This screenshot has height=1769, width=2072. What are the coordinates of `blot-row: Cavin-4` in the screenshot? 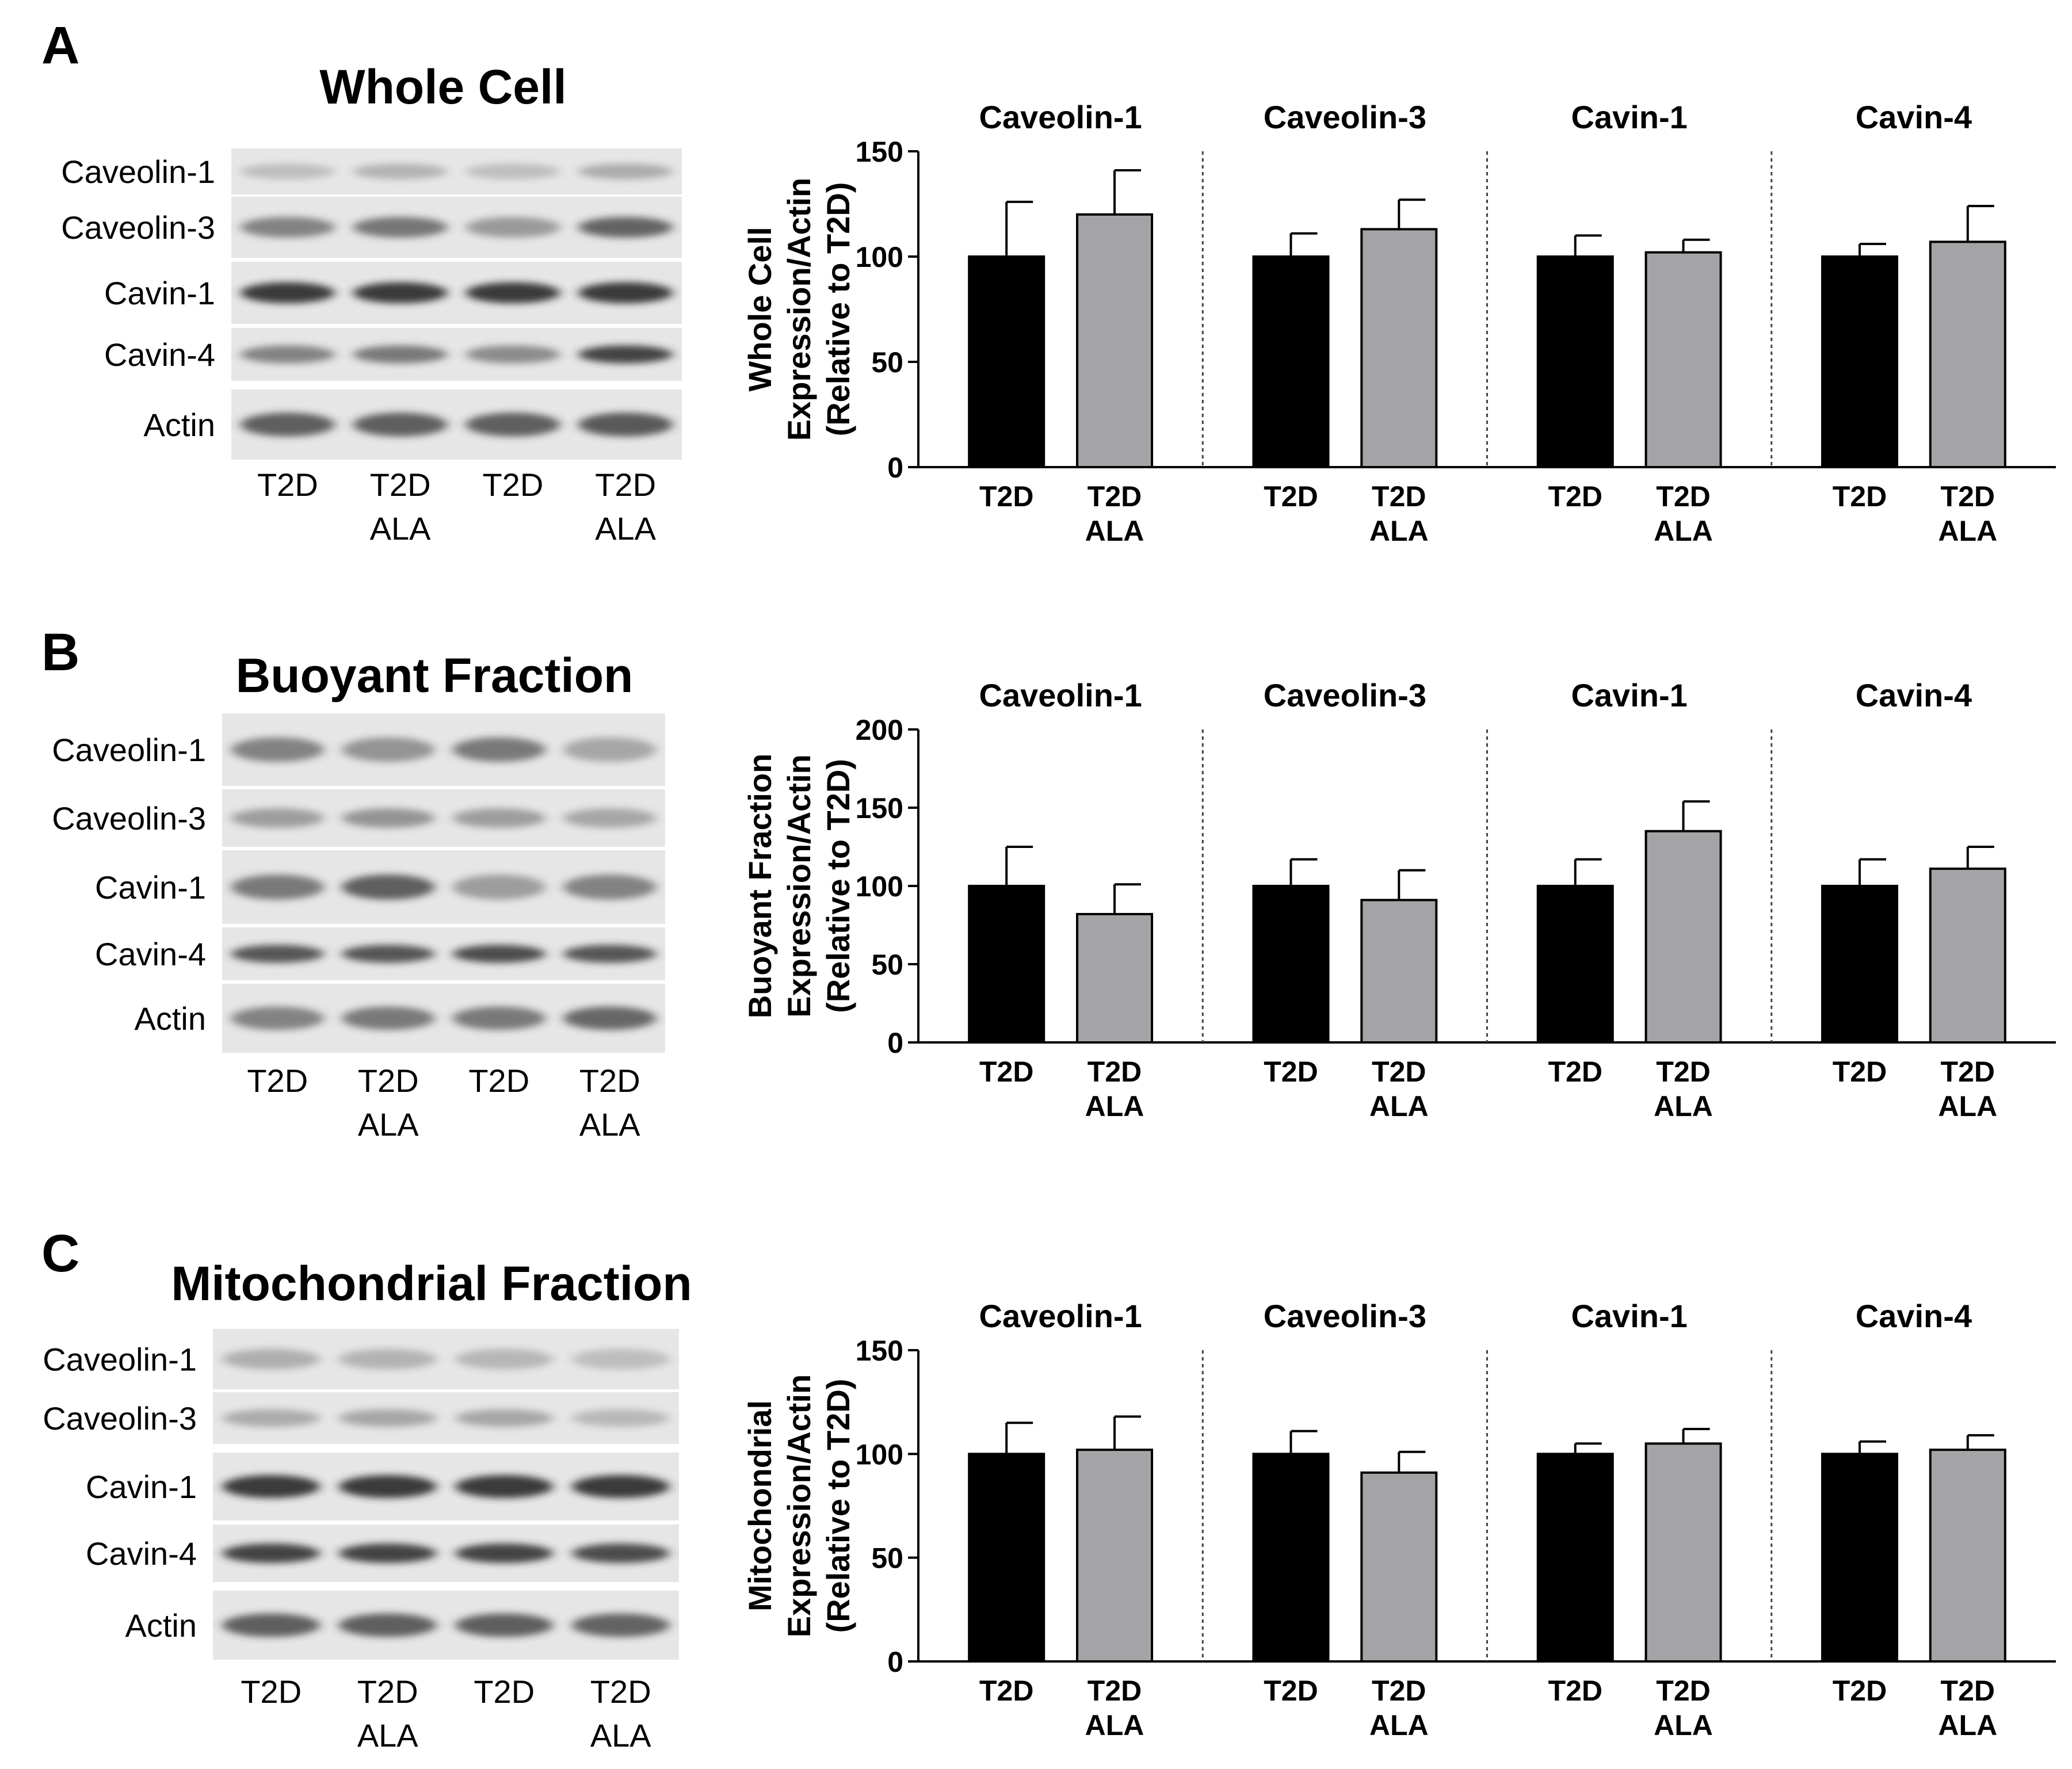 It's located at (380, 954).